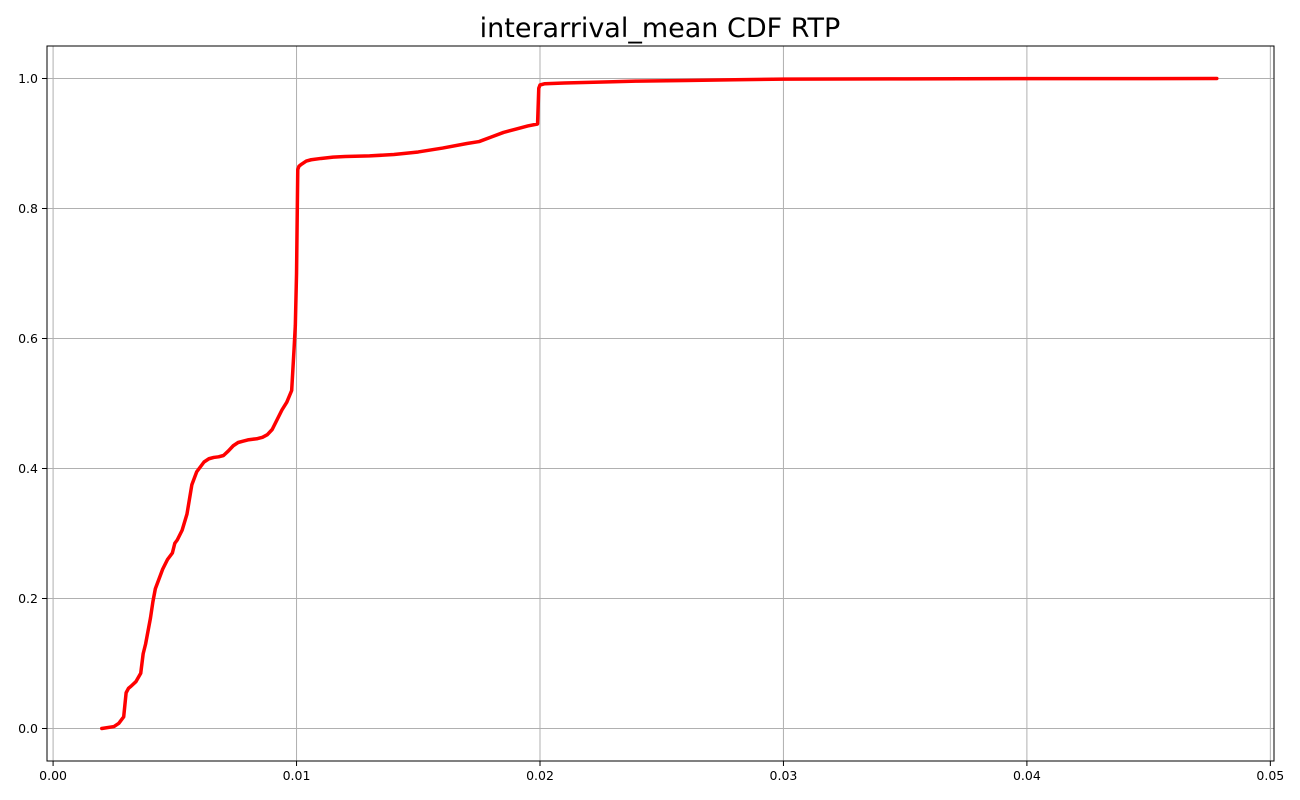 Image resolution: width=1300 pixels, height=800 pixels. What do you see at coordinates (28, 78) in the screenshot?
I see `y-tick-label: 1.0` at bounding box center [28, 78].